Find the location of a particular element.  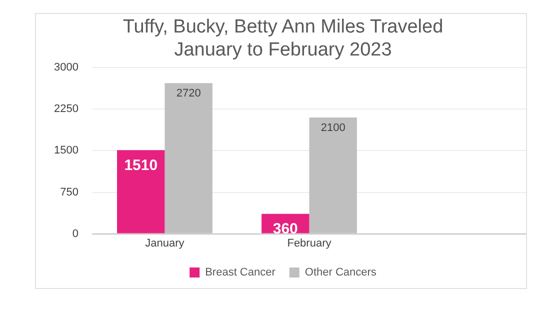

legend-label: Other Cancers is located at coordinates (340, 272).